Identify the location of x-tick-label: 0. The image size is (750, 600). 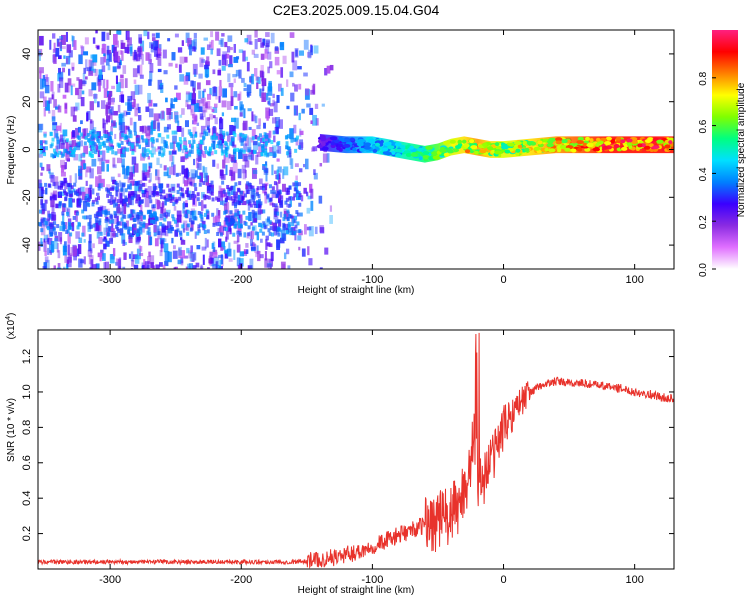
(503, 580).